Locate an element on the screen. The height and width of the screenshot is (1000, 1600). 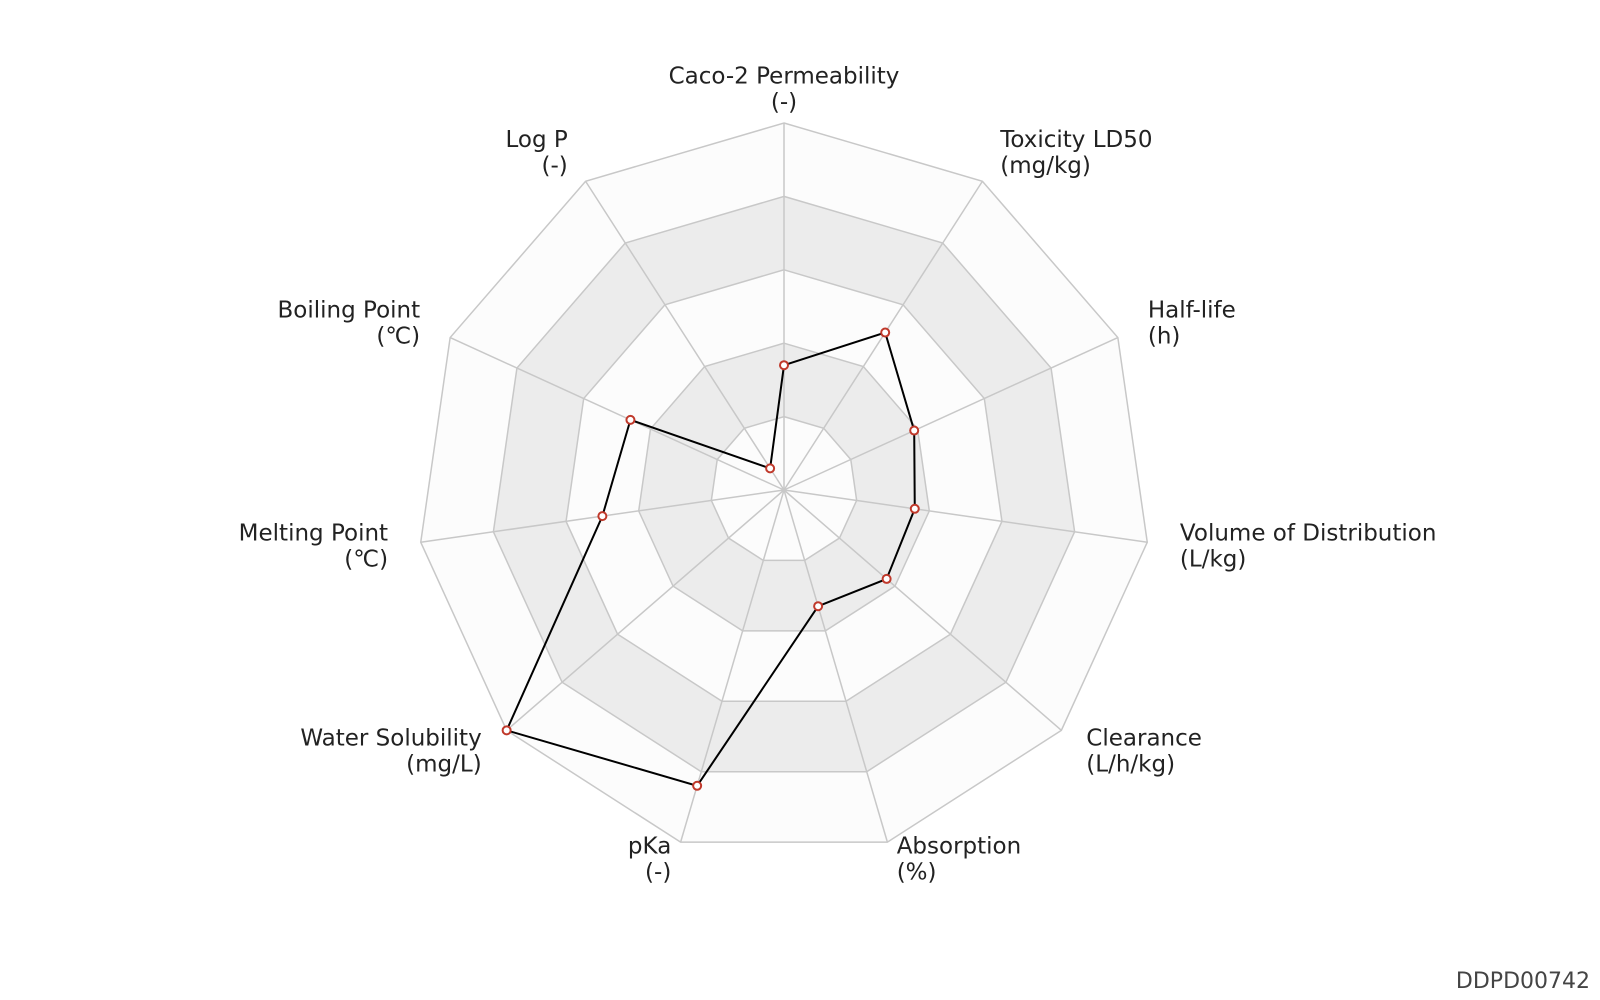
axis-unit: (L/kg) is located at coordinates (1213, 559).